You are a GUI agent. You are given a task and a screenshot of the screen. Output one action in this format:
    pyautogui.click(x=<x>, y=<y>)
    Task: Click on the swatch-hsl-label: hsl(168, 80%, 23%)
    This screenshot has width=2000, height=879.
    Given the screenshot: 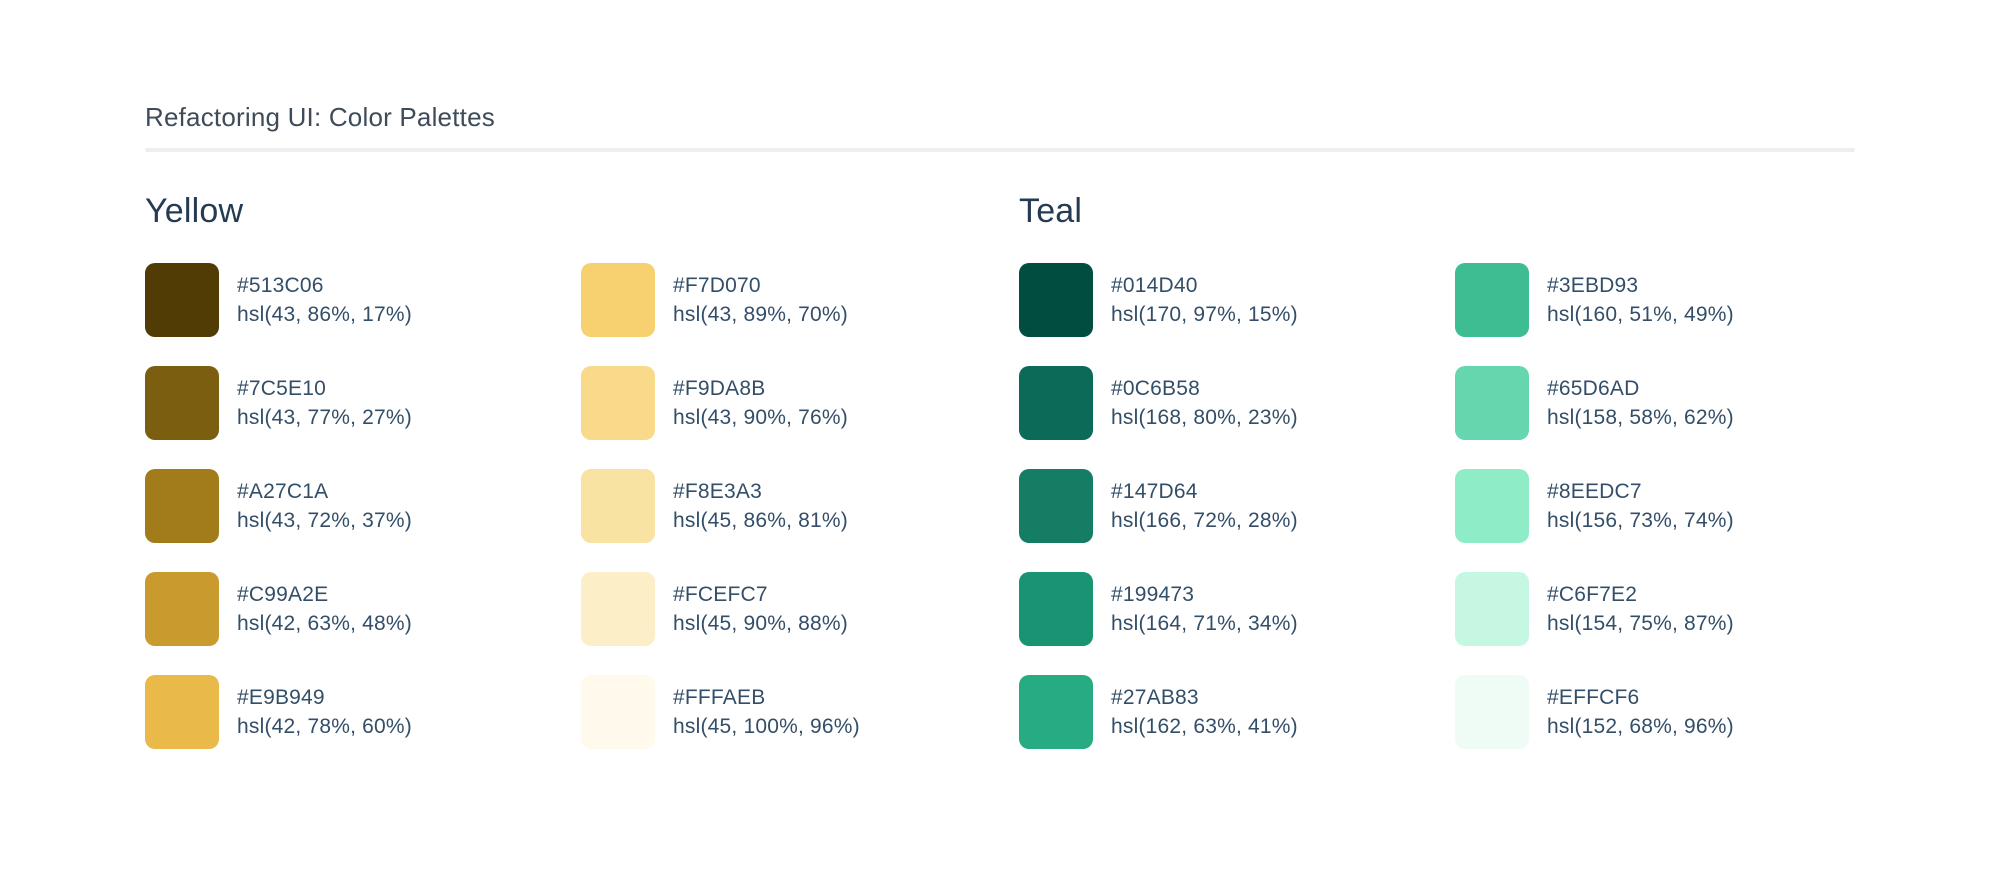 What is the action you would take?
    pyautogui.click(x=1204, y=417)
    